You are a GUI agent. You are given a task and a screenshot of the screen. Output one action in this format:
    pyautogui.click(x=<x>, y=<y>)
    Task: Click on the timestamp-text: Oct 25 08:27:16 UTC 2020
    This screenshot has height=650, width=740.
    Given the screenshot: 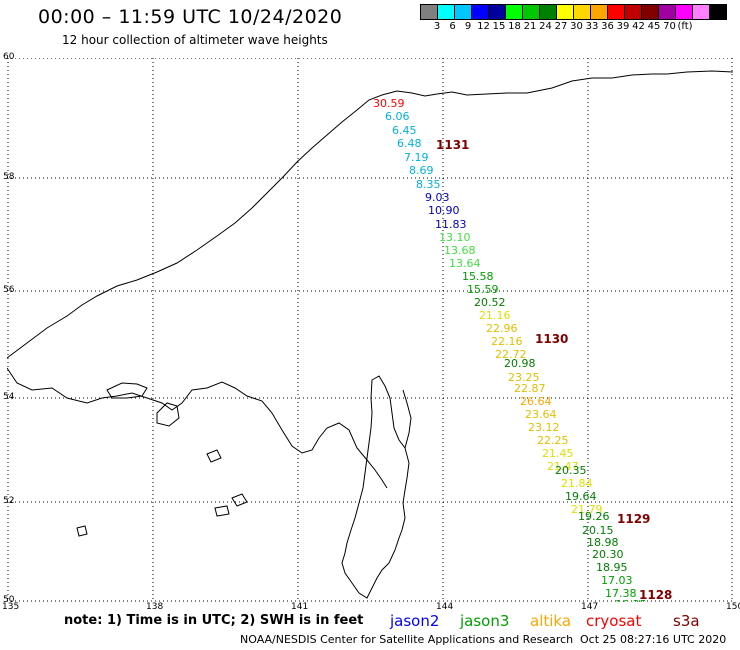 What is the action you would take?
    pyautogui.click(x=653, y=639)
    